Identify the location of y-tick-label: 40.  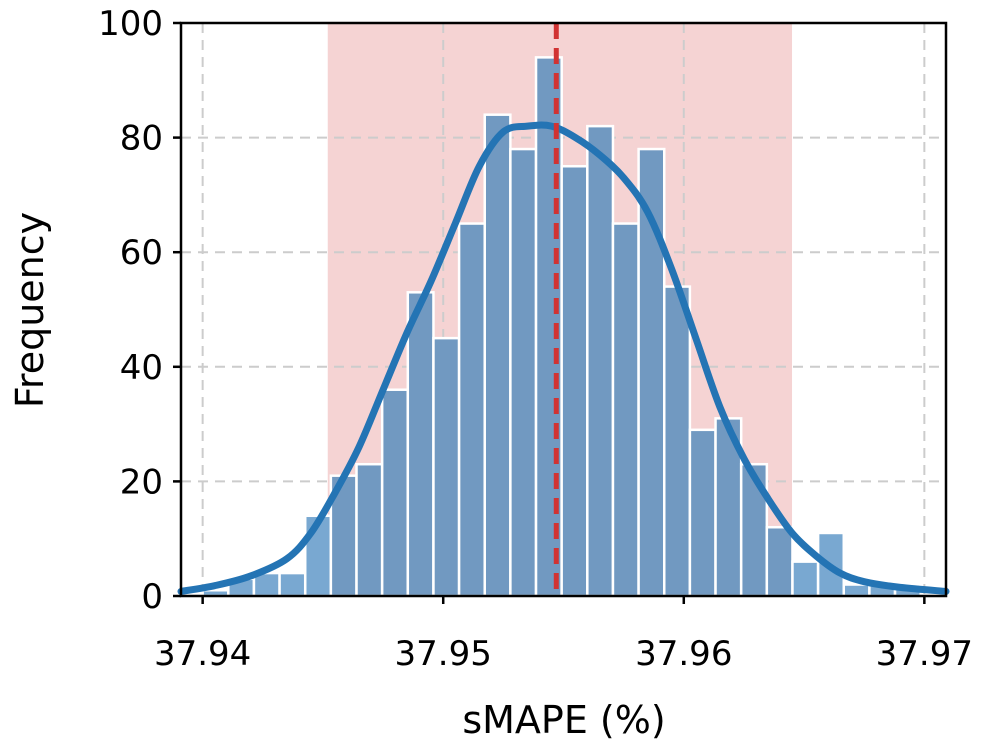
(141, 368).